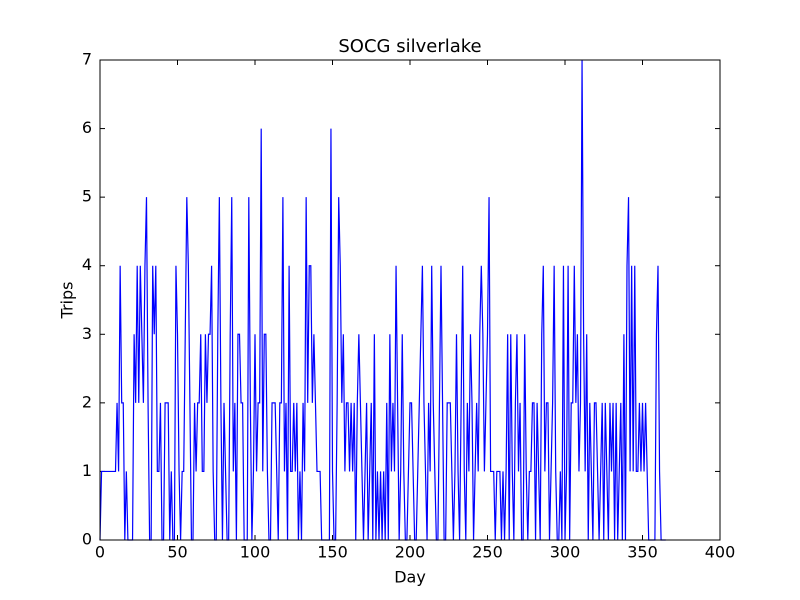 Image resolution: width=800 pixels, height=600 pixels. Describe the element at coordinates (100, 552) in the screenshot. I see `x-tick-label: 0` at that location.